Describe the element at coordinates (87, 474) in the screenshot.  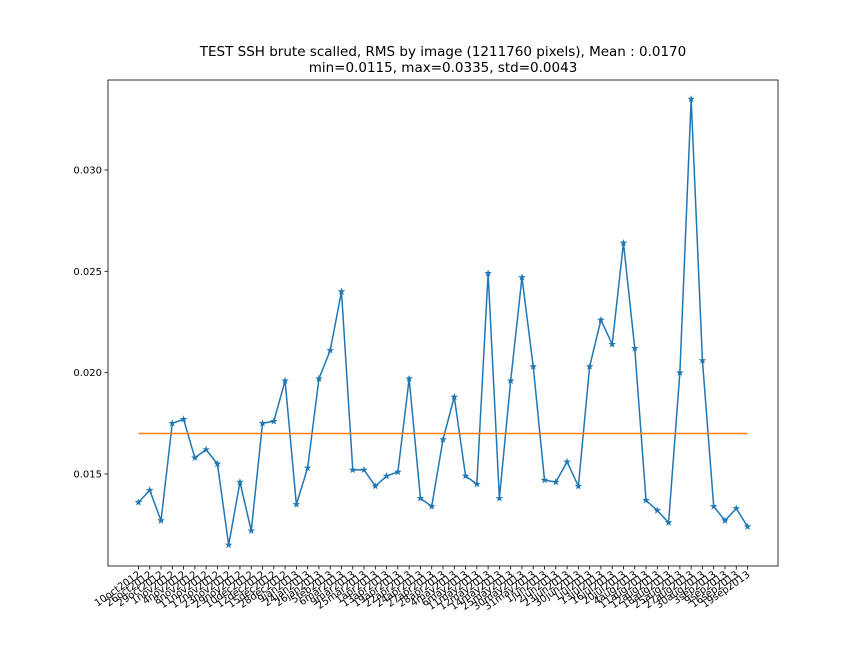
I see `y-tick-label: 0.015` at that location.